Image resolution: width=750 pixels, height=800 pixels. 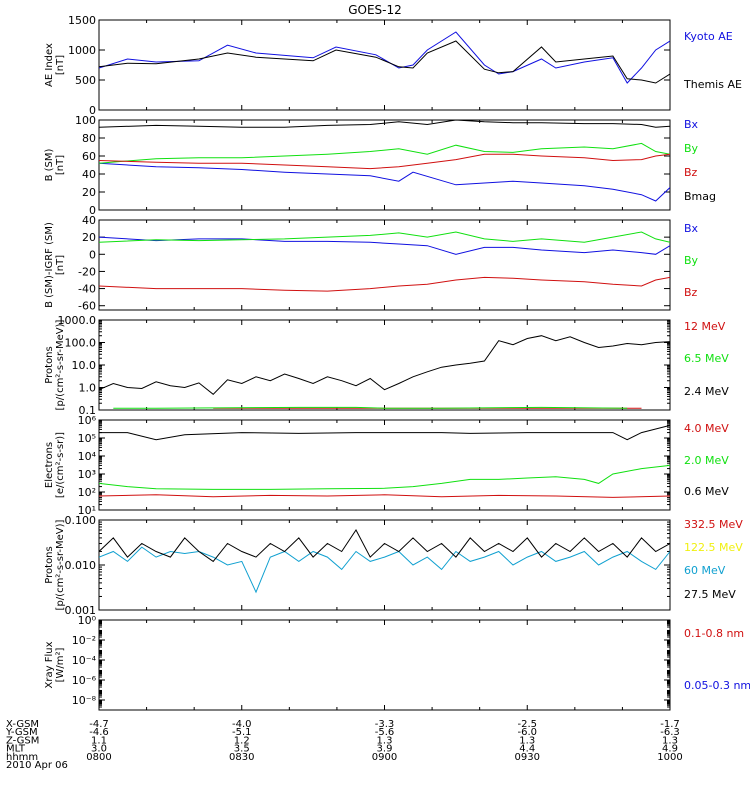 I want to click on y-tick-label: -60, so click(x=87, y=306).